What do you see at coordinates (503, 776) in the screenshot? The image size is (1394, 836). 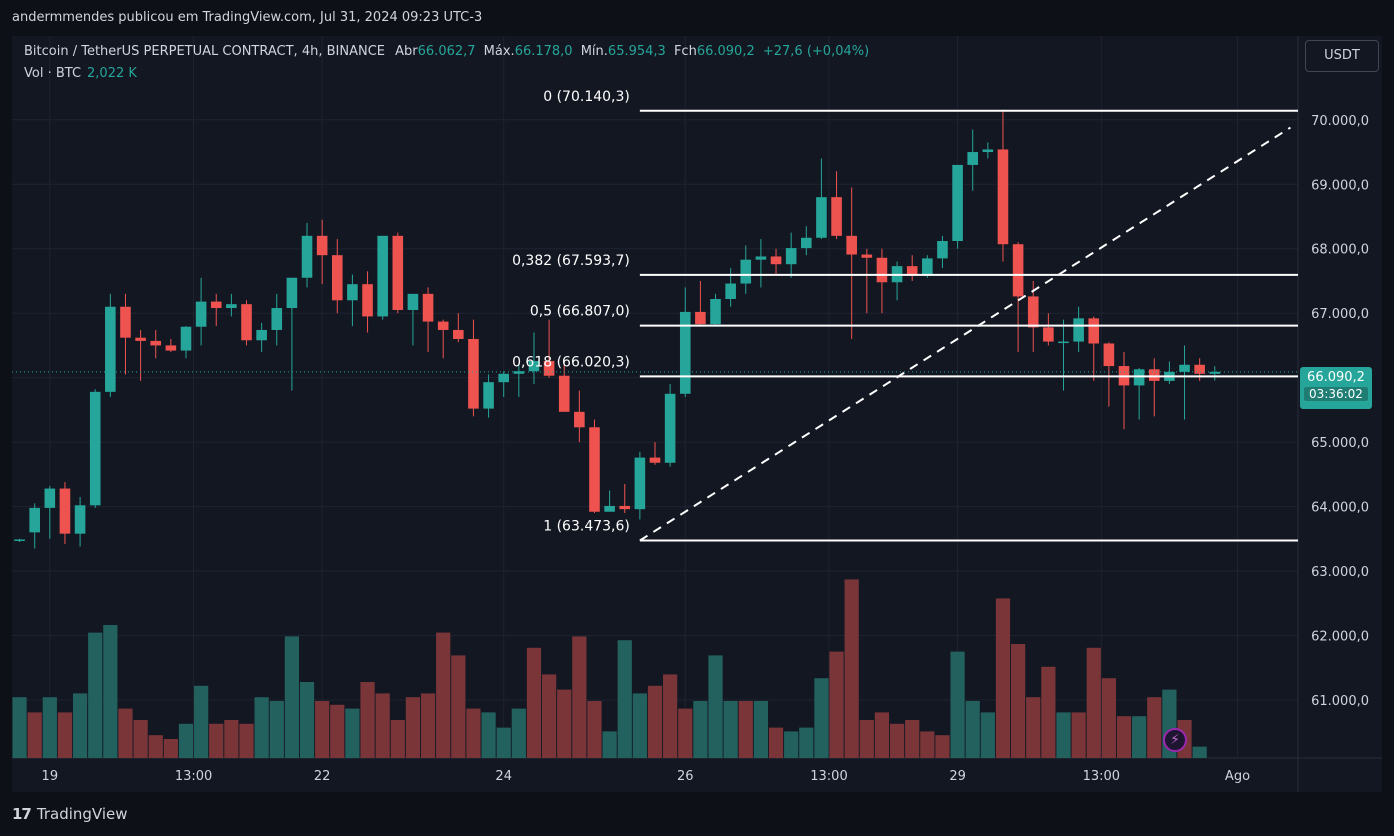 I see `time-tick-label: 24` at bounding box center [503, 776].